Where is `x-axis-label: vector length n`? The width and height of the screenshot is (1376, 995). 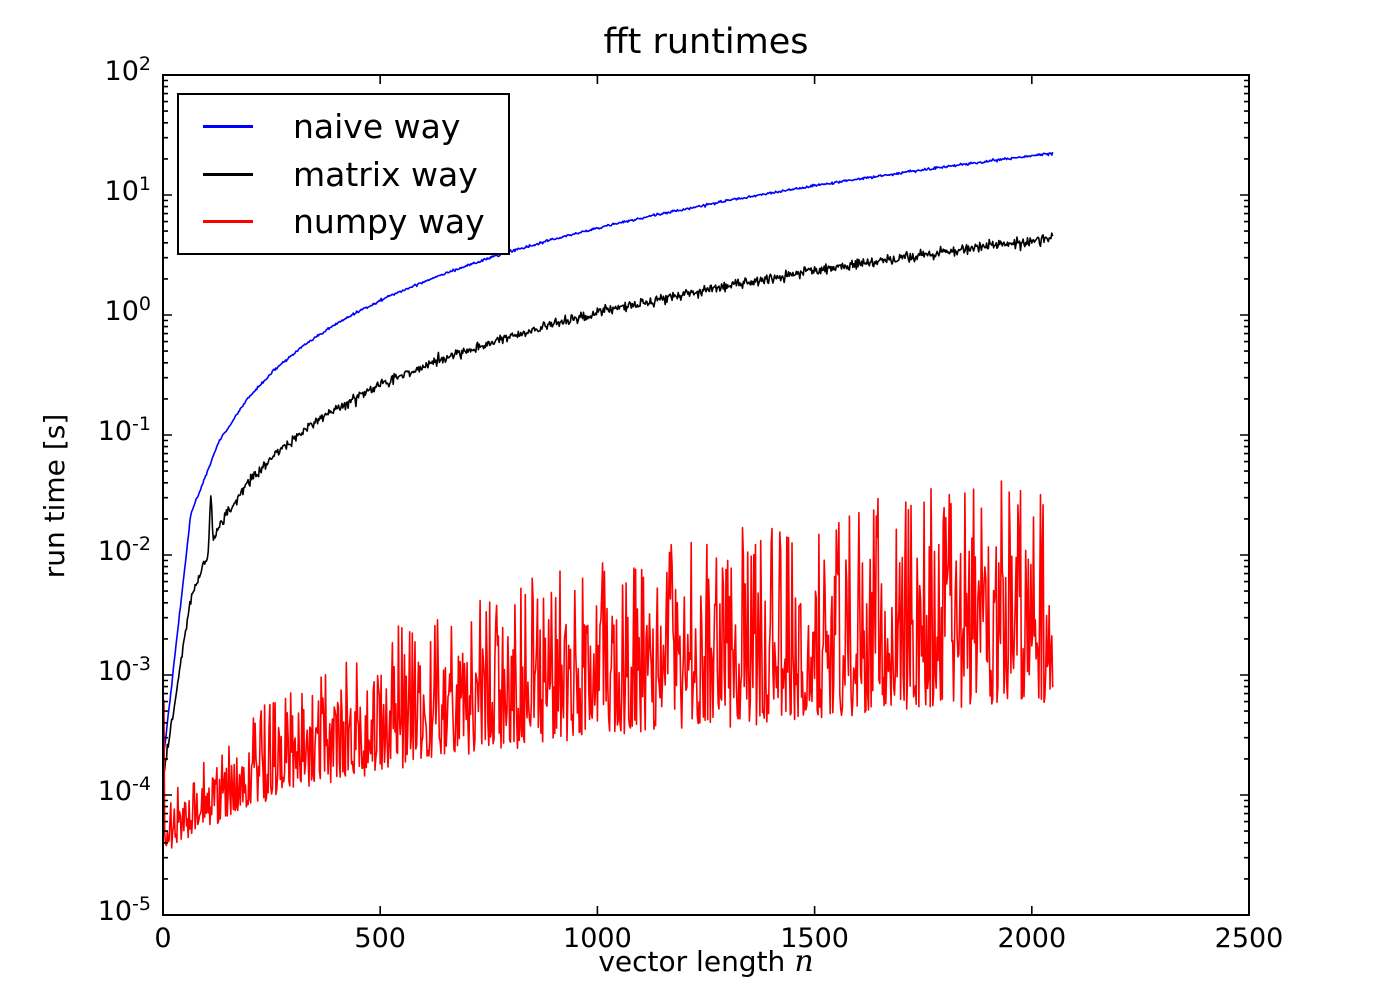 x-axis-label: vector length n is located at coordinates (706, 961).